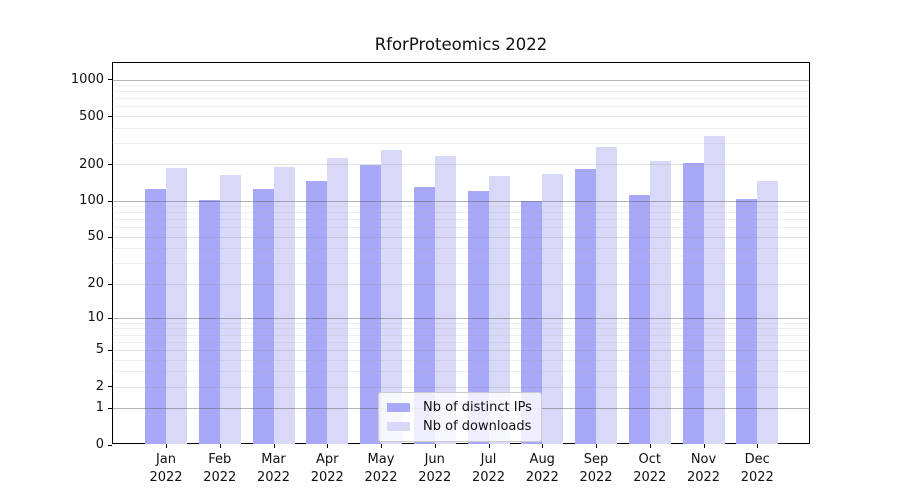 This screenshot has height=500, width=900. What do you see at coordinates (639, 319) in the screenshot?
I see `bar-ips-oct` at bounding box center [639, 319].